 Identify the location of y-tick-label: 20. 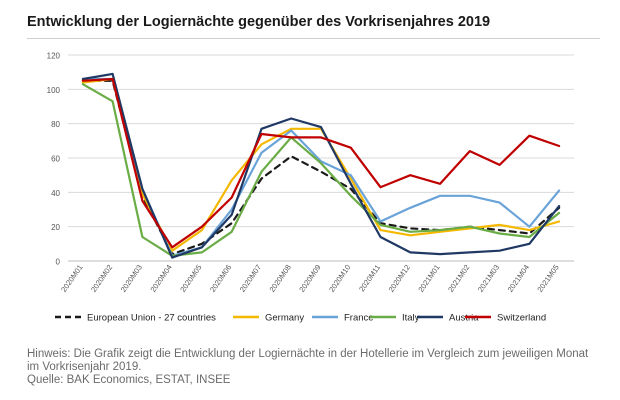
(55, 227).